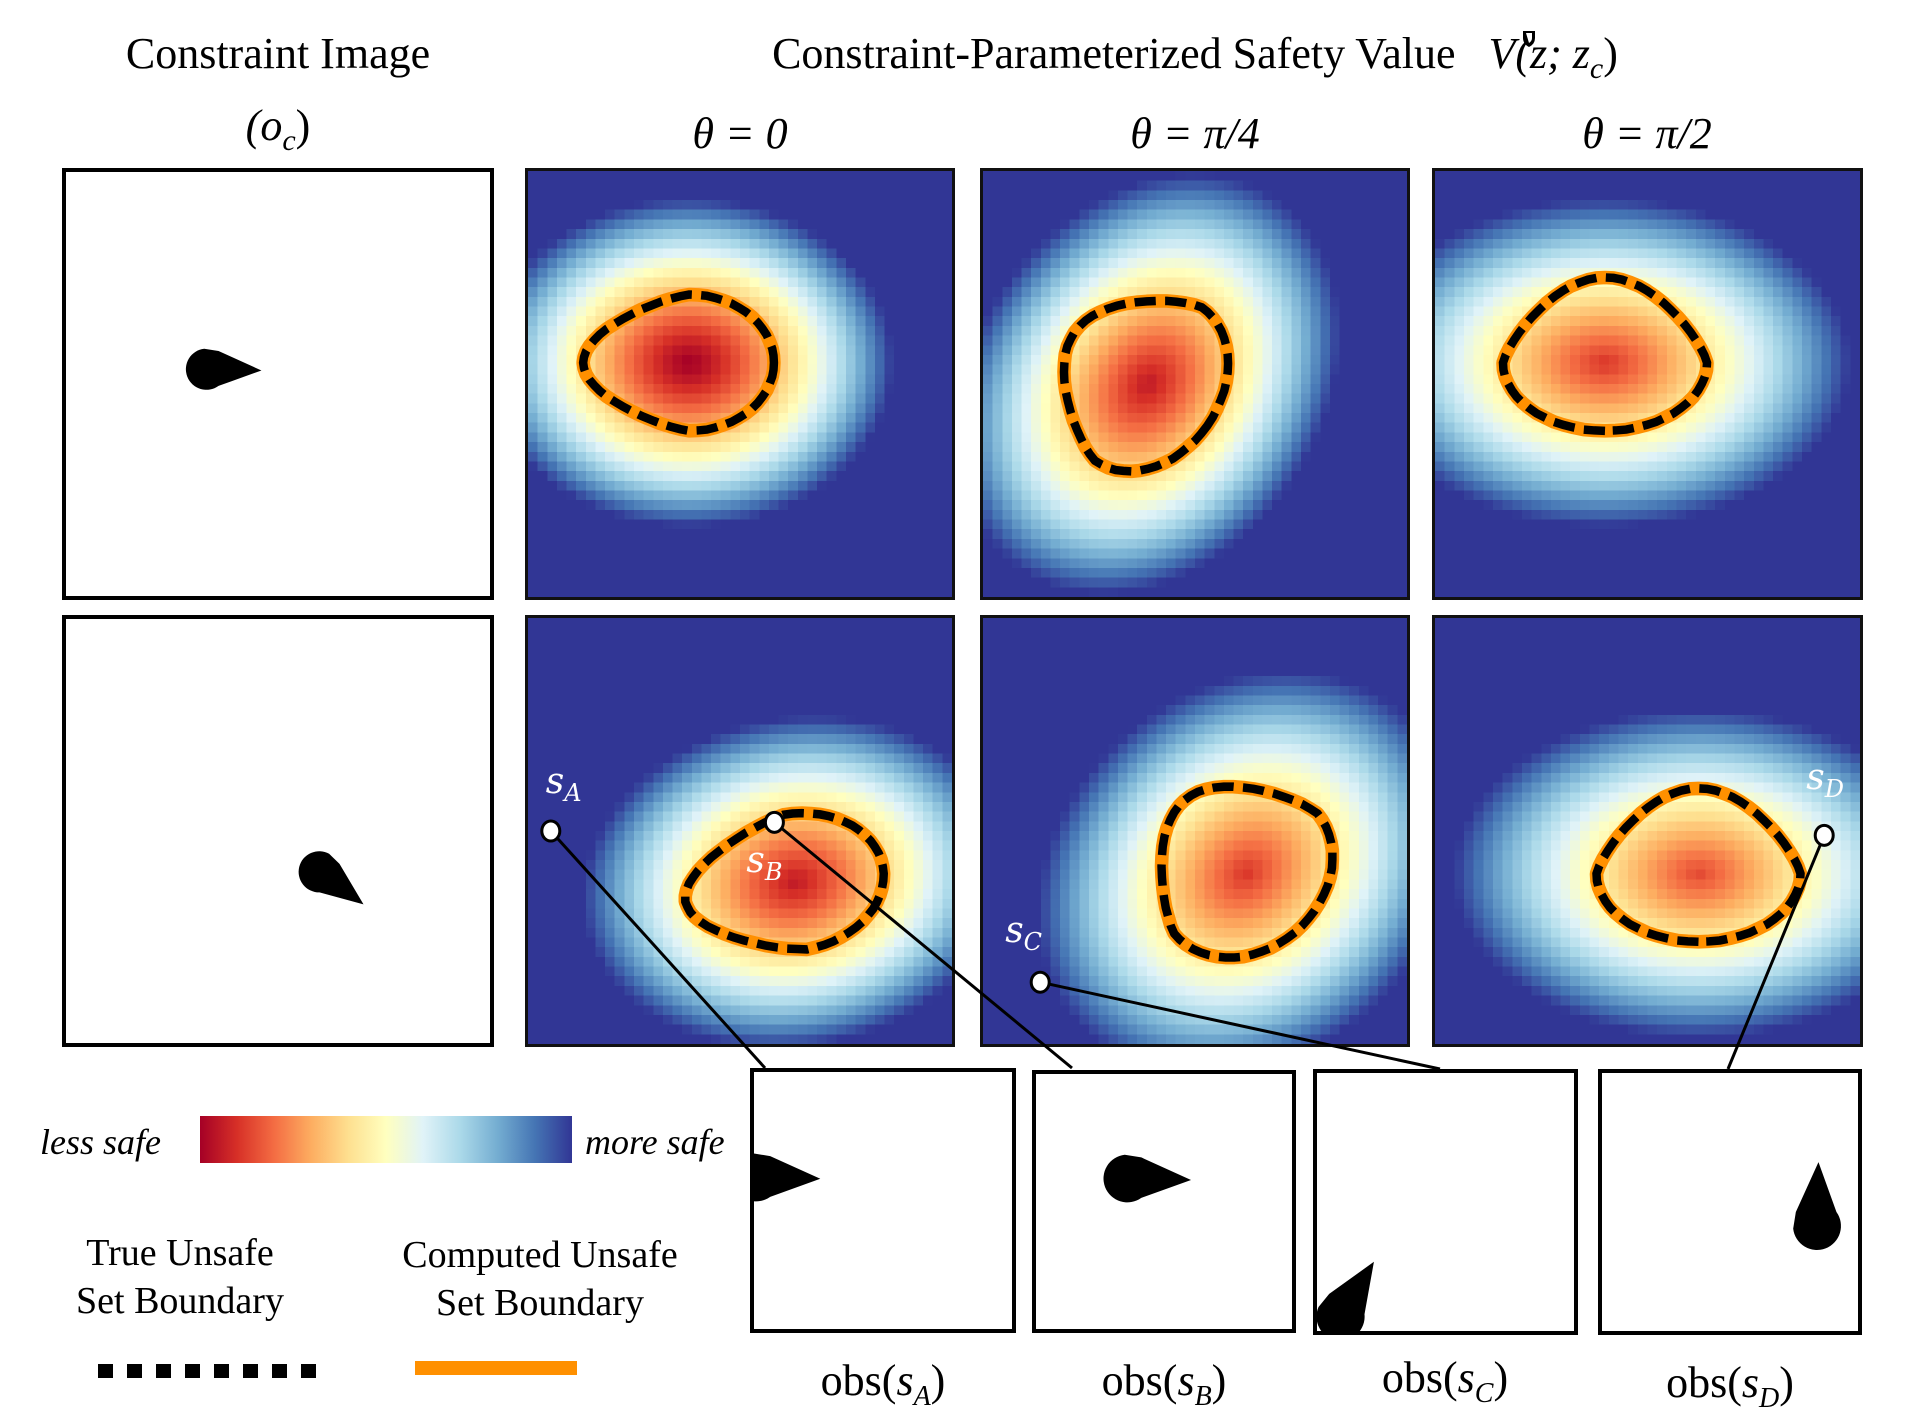 Image resolution: width=1922 pixels, height=1422 pixels. What do you see at coordinates (740, 133) in the screenshot?
I see `column-label-0: θ = 0` at bounding box center [740, 133].